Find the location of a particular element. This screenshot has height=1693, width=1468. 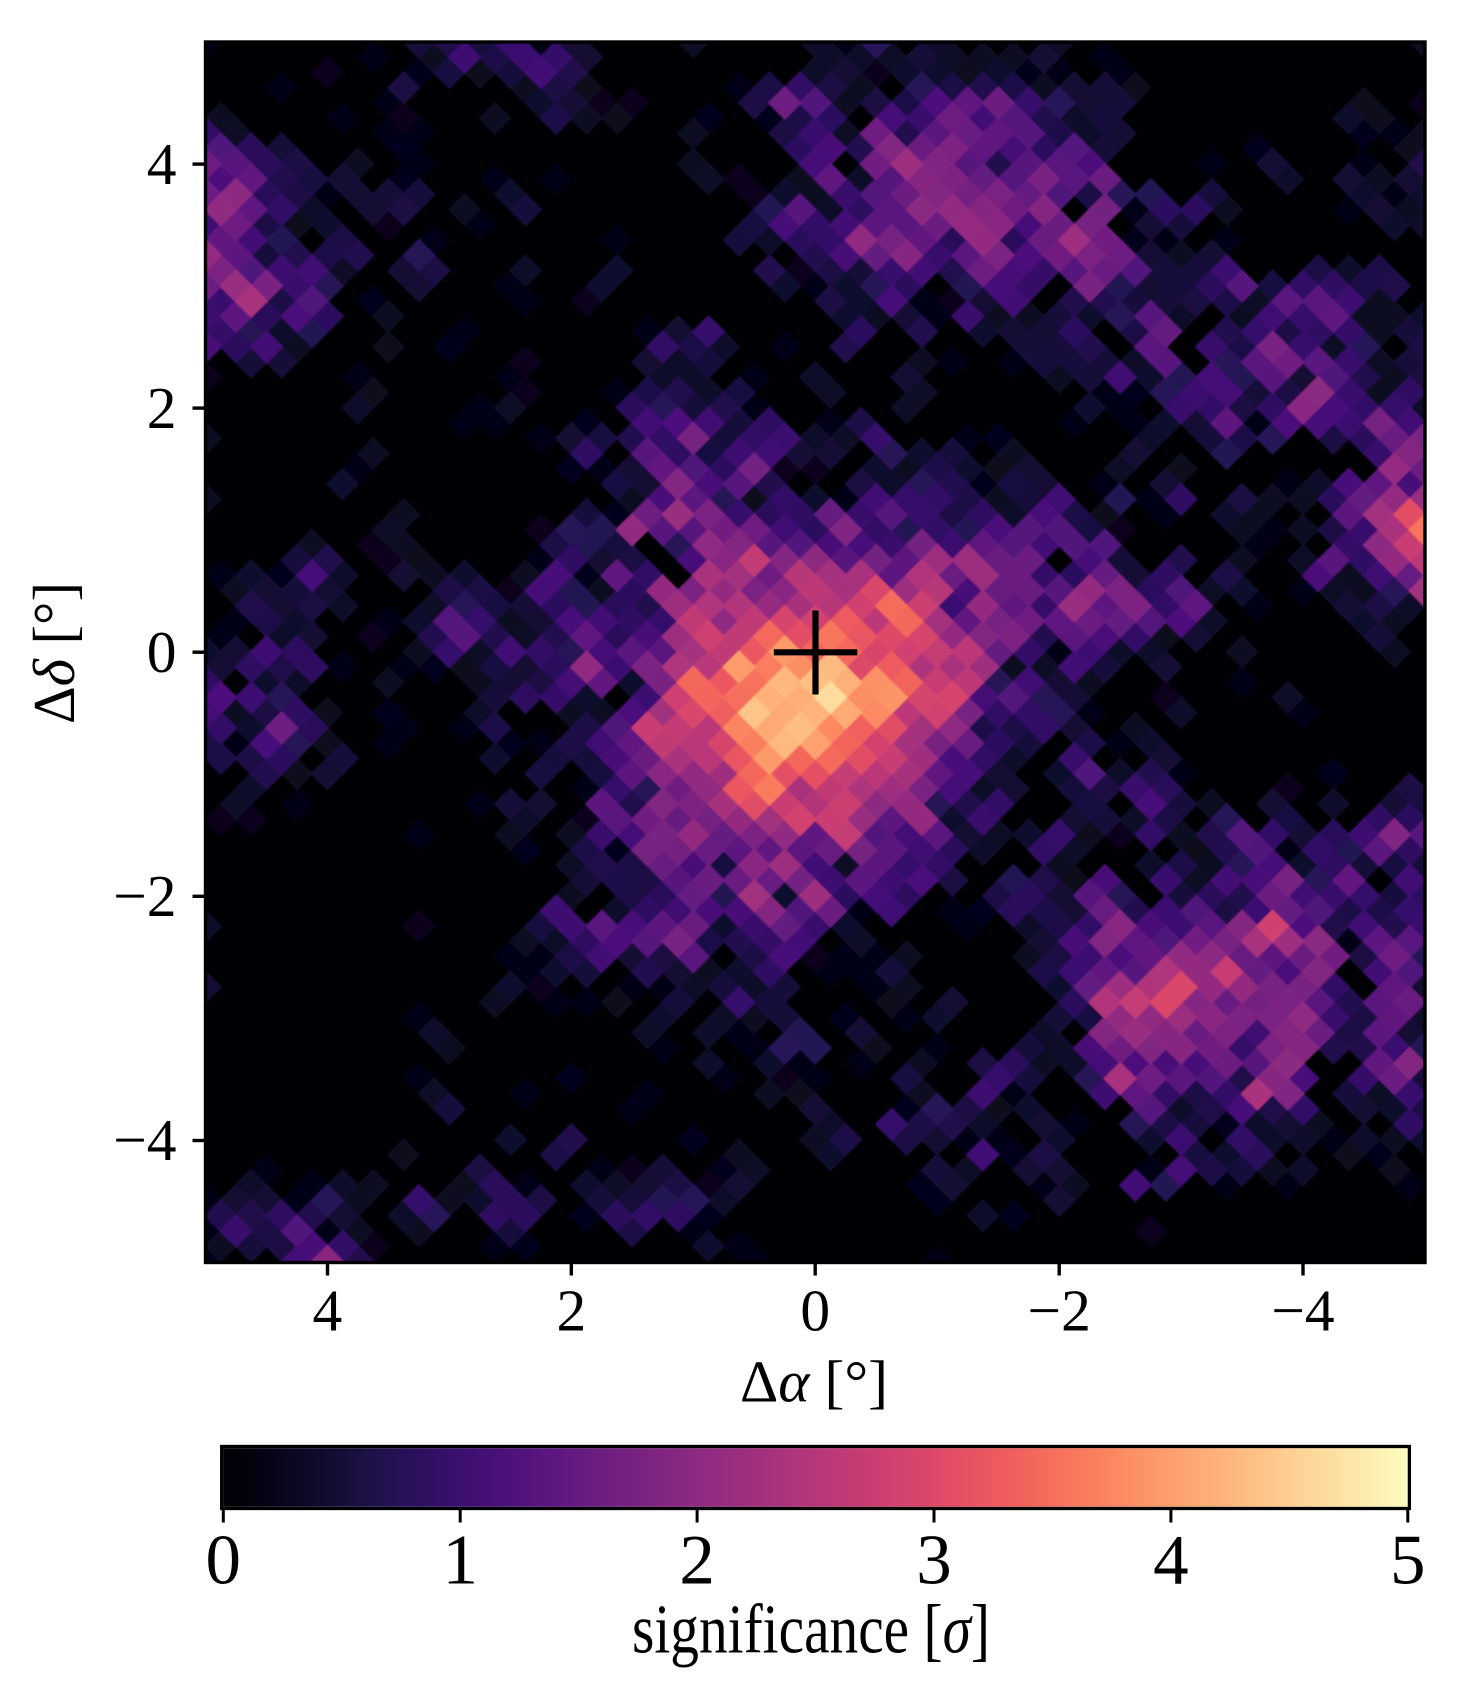

svg-text: 3 is located at coordinates (934, 1561).